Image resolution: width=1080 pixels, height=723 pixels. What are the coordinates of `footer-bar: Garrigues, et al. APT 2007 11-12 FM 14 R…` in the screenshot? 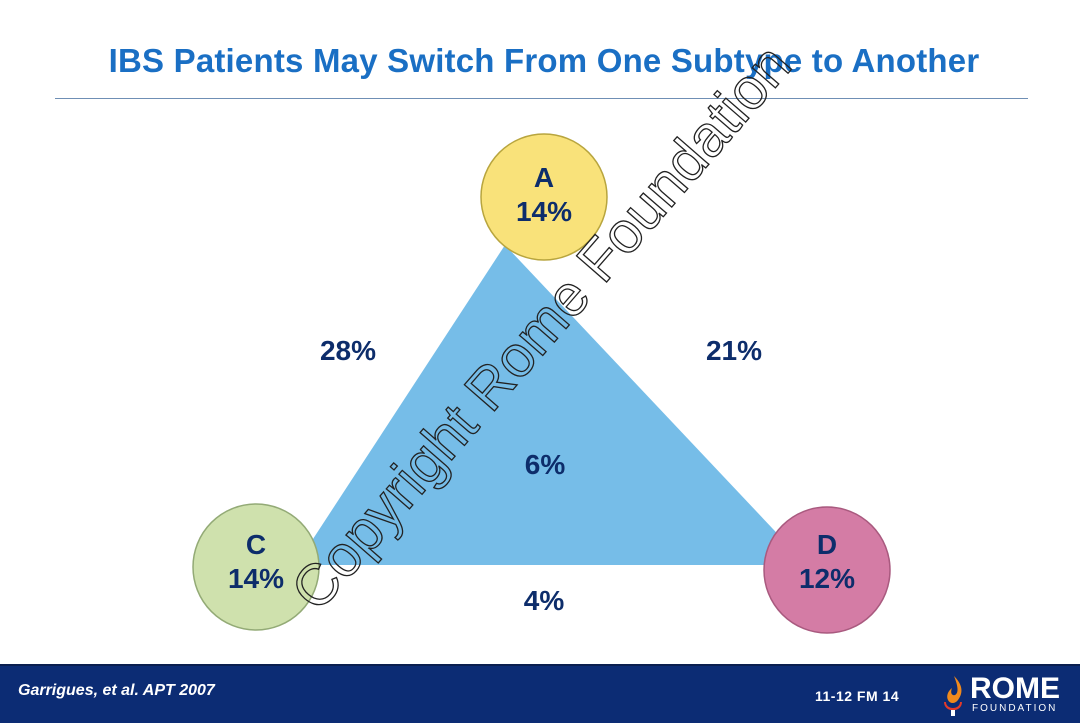 It's located at (540, 693).